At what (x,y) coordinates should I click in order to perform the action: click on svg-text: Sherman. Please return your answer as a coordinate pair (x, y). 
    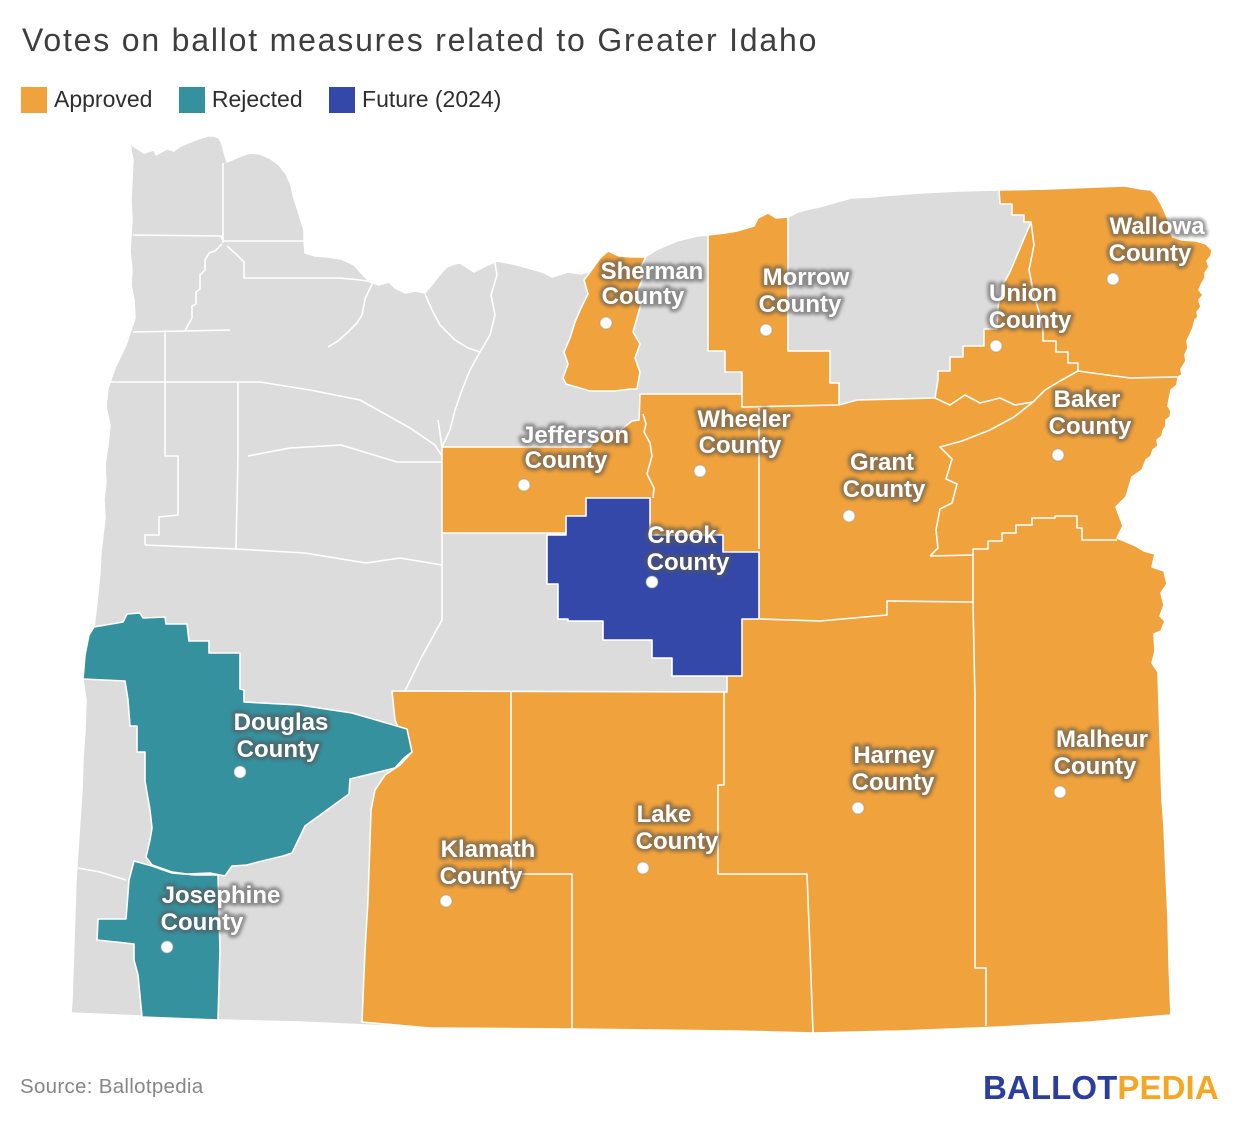
    Looking at the image, I should click on (652, 271).